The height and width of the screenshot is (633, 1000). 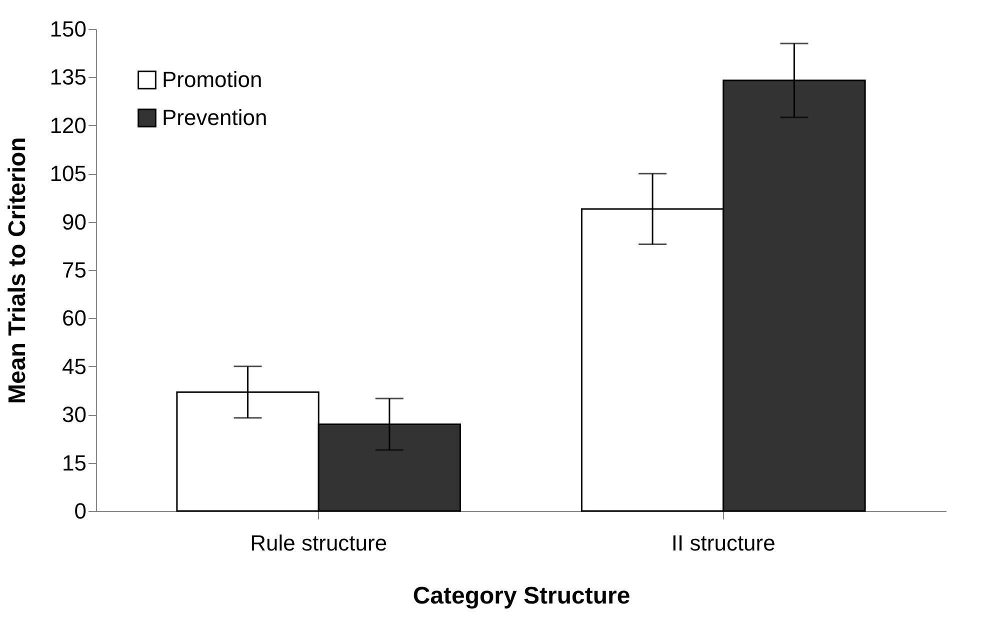 What do you see at coordinates (80, 511) in the screenshot?
I see `y-tick-label: 0` at bounding box center [80, 511].